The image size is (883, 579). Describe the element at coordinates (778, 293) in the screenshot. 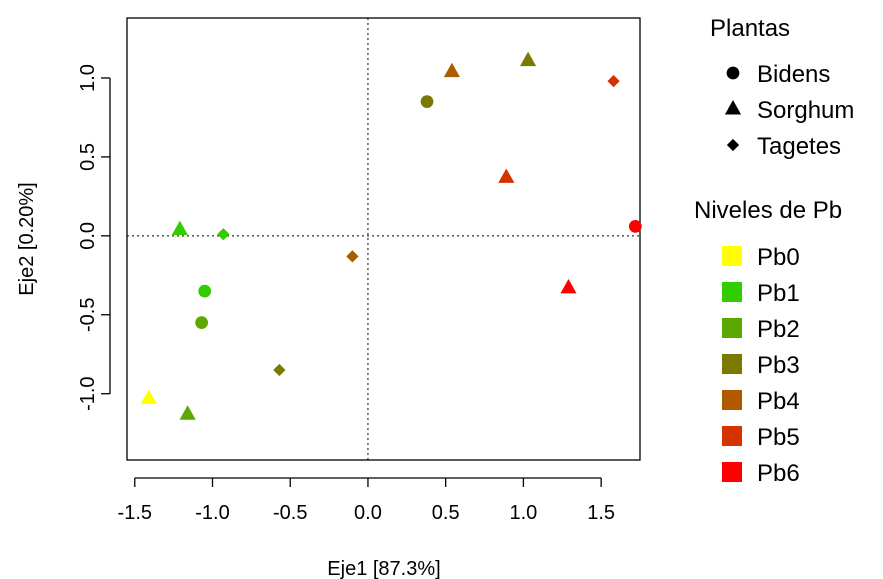

I see `legend-level-label: Pb1` at that location.